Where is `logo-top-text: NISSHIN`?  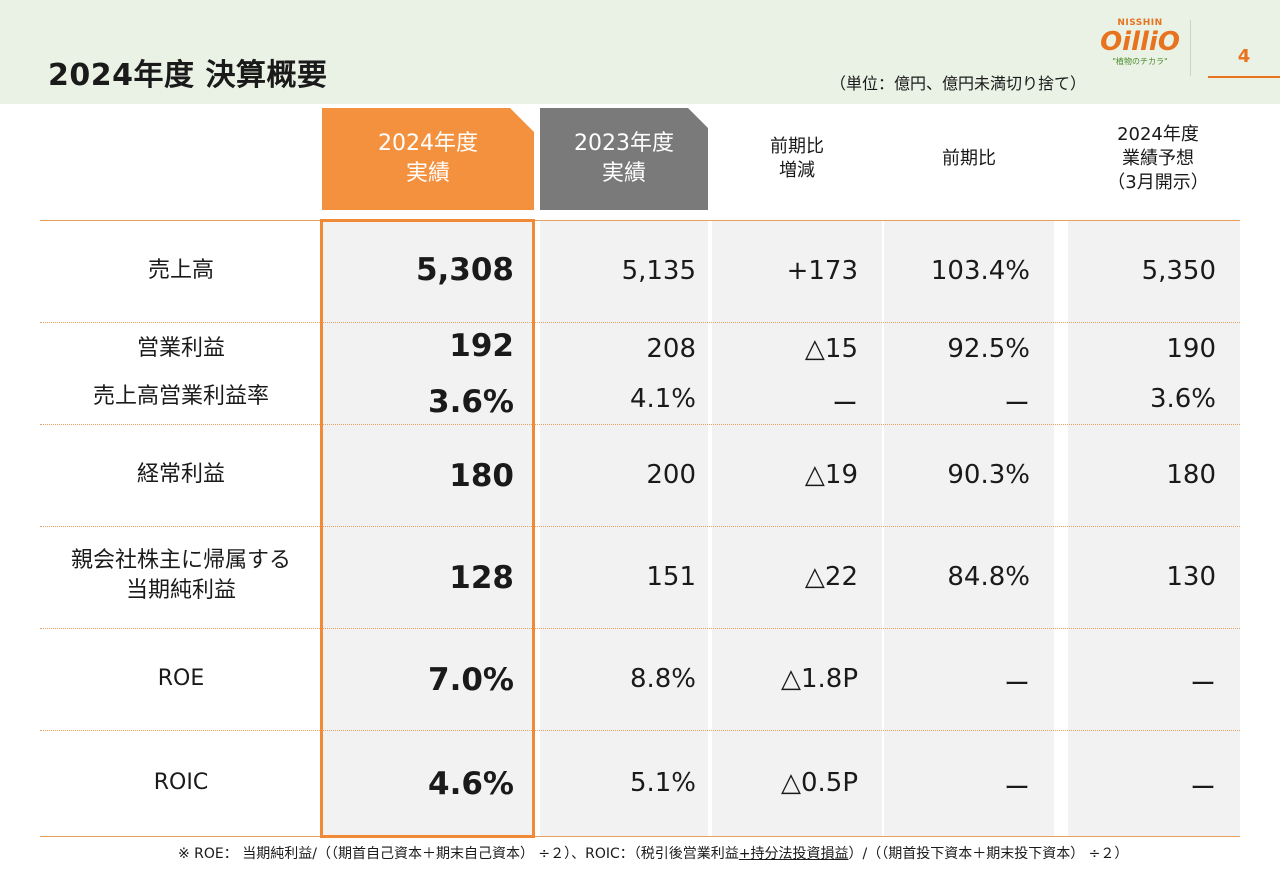 logo-top-text: NISSHIN is located at coordinates (1140, 23).